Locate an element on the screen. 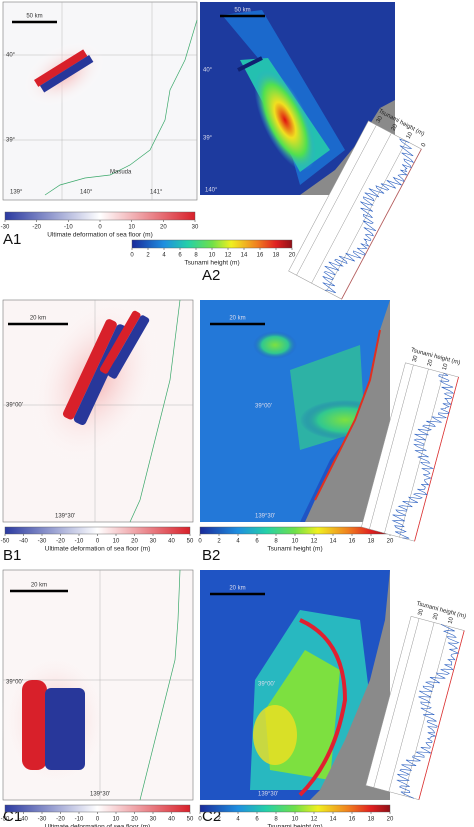 The width and height of the screenshot is (474, 827). profile-tick-label: 0 is located at coordinates (424, 145).